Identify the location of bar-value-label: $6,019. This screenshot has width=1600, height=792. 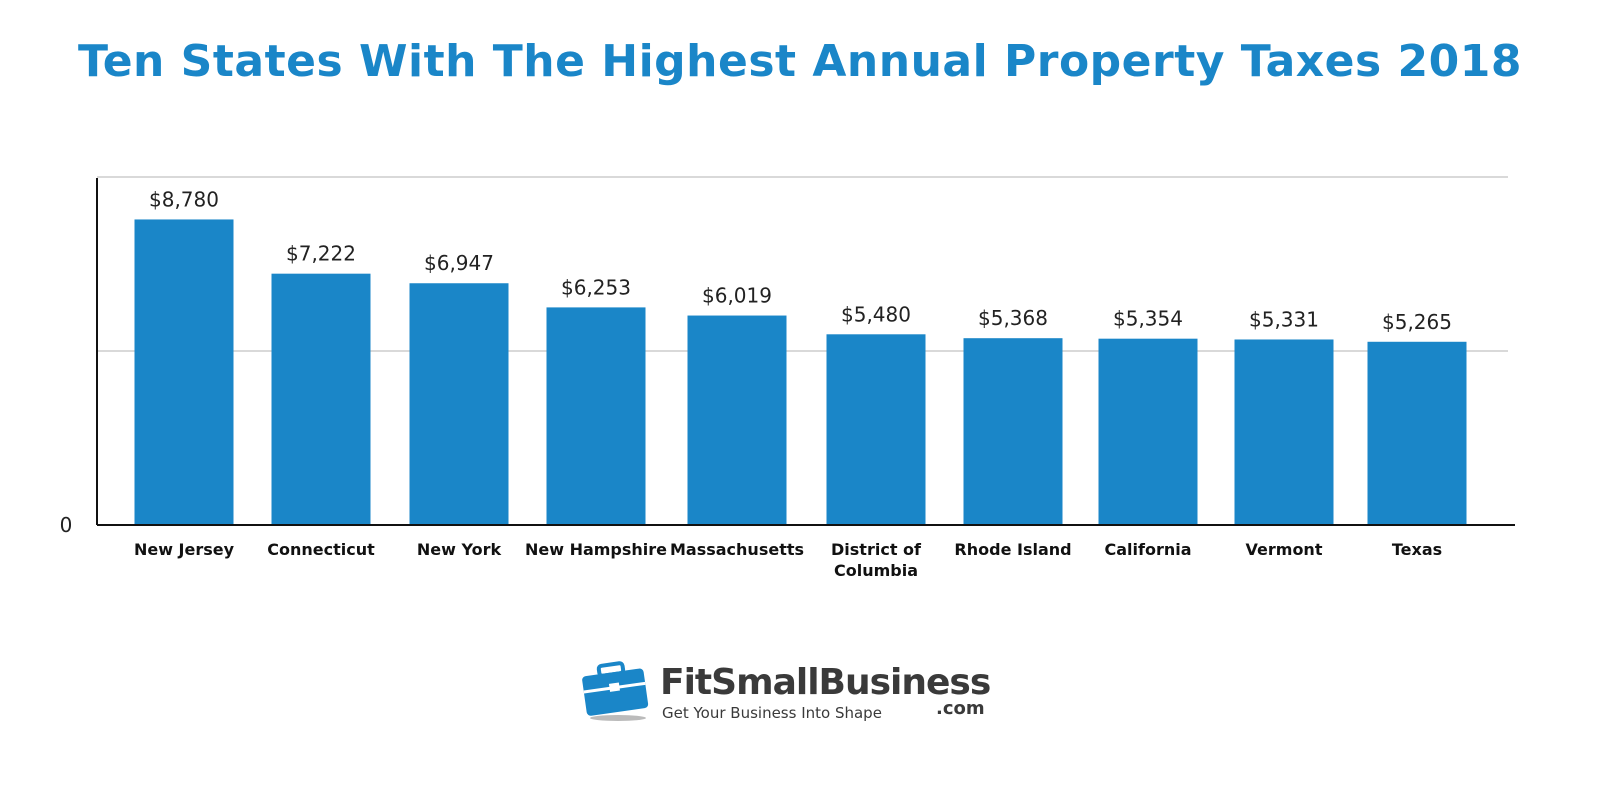
(737, 296).